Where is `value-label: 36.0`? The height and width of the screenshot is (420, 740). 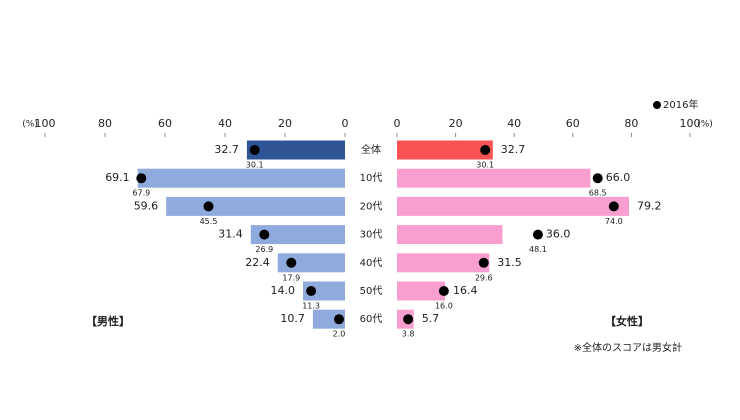 value-label: 36.0 is located at coordinates (558, 234).